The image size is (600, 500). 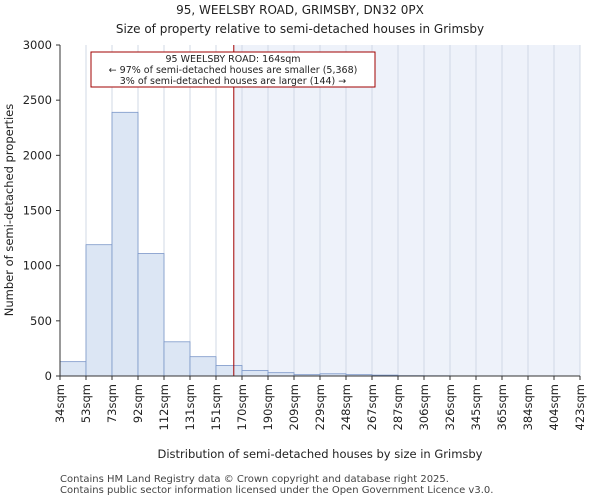 What do you see at coordinates (164, 407) in the screenshot?
I see `x-tick-label: 112sqm` at bounding box center [164, 407].